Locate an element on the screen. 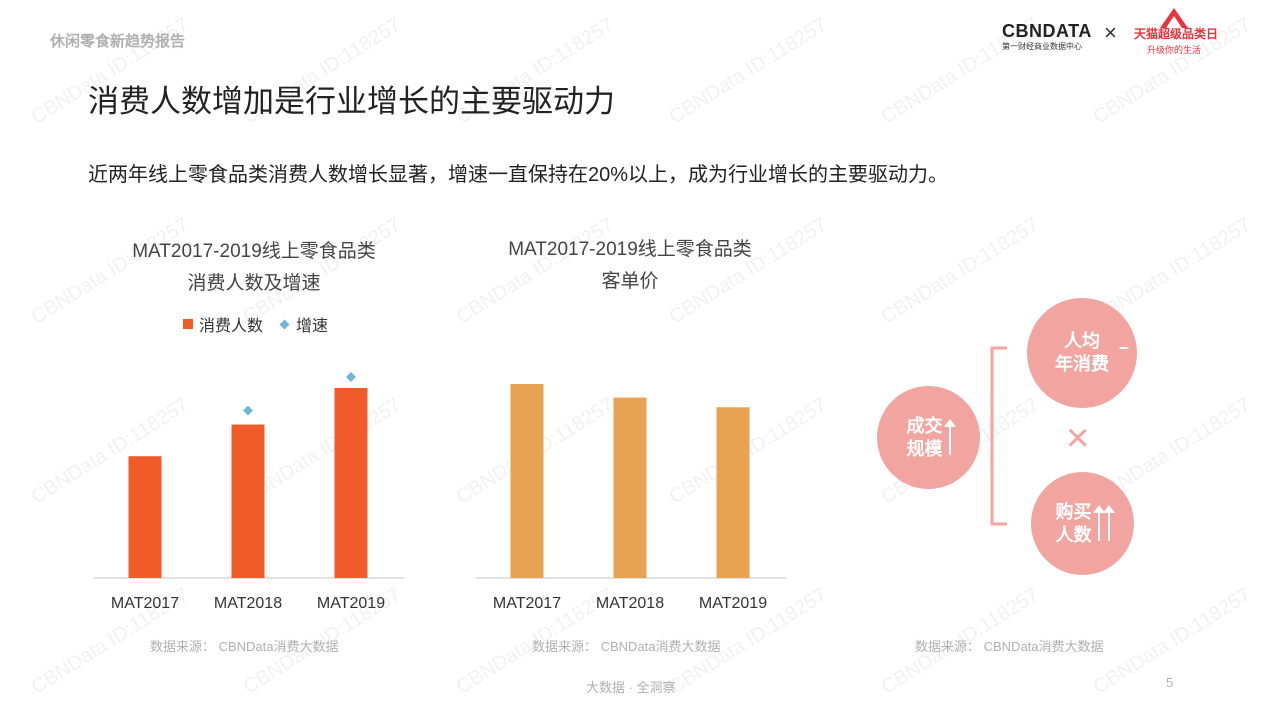  cbndata-logo-word: CBNDATA is located at coordinates (1047, 31).